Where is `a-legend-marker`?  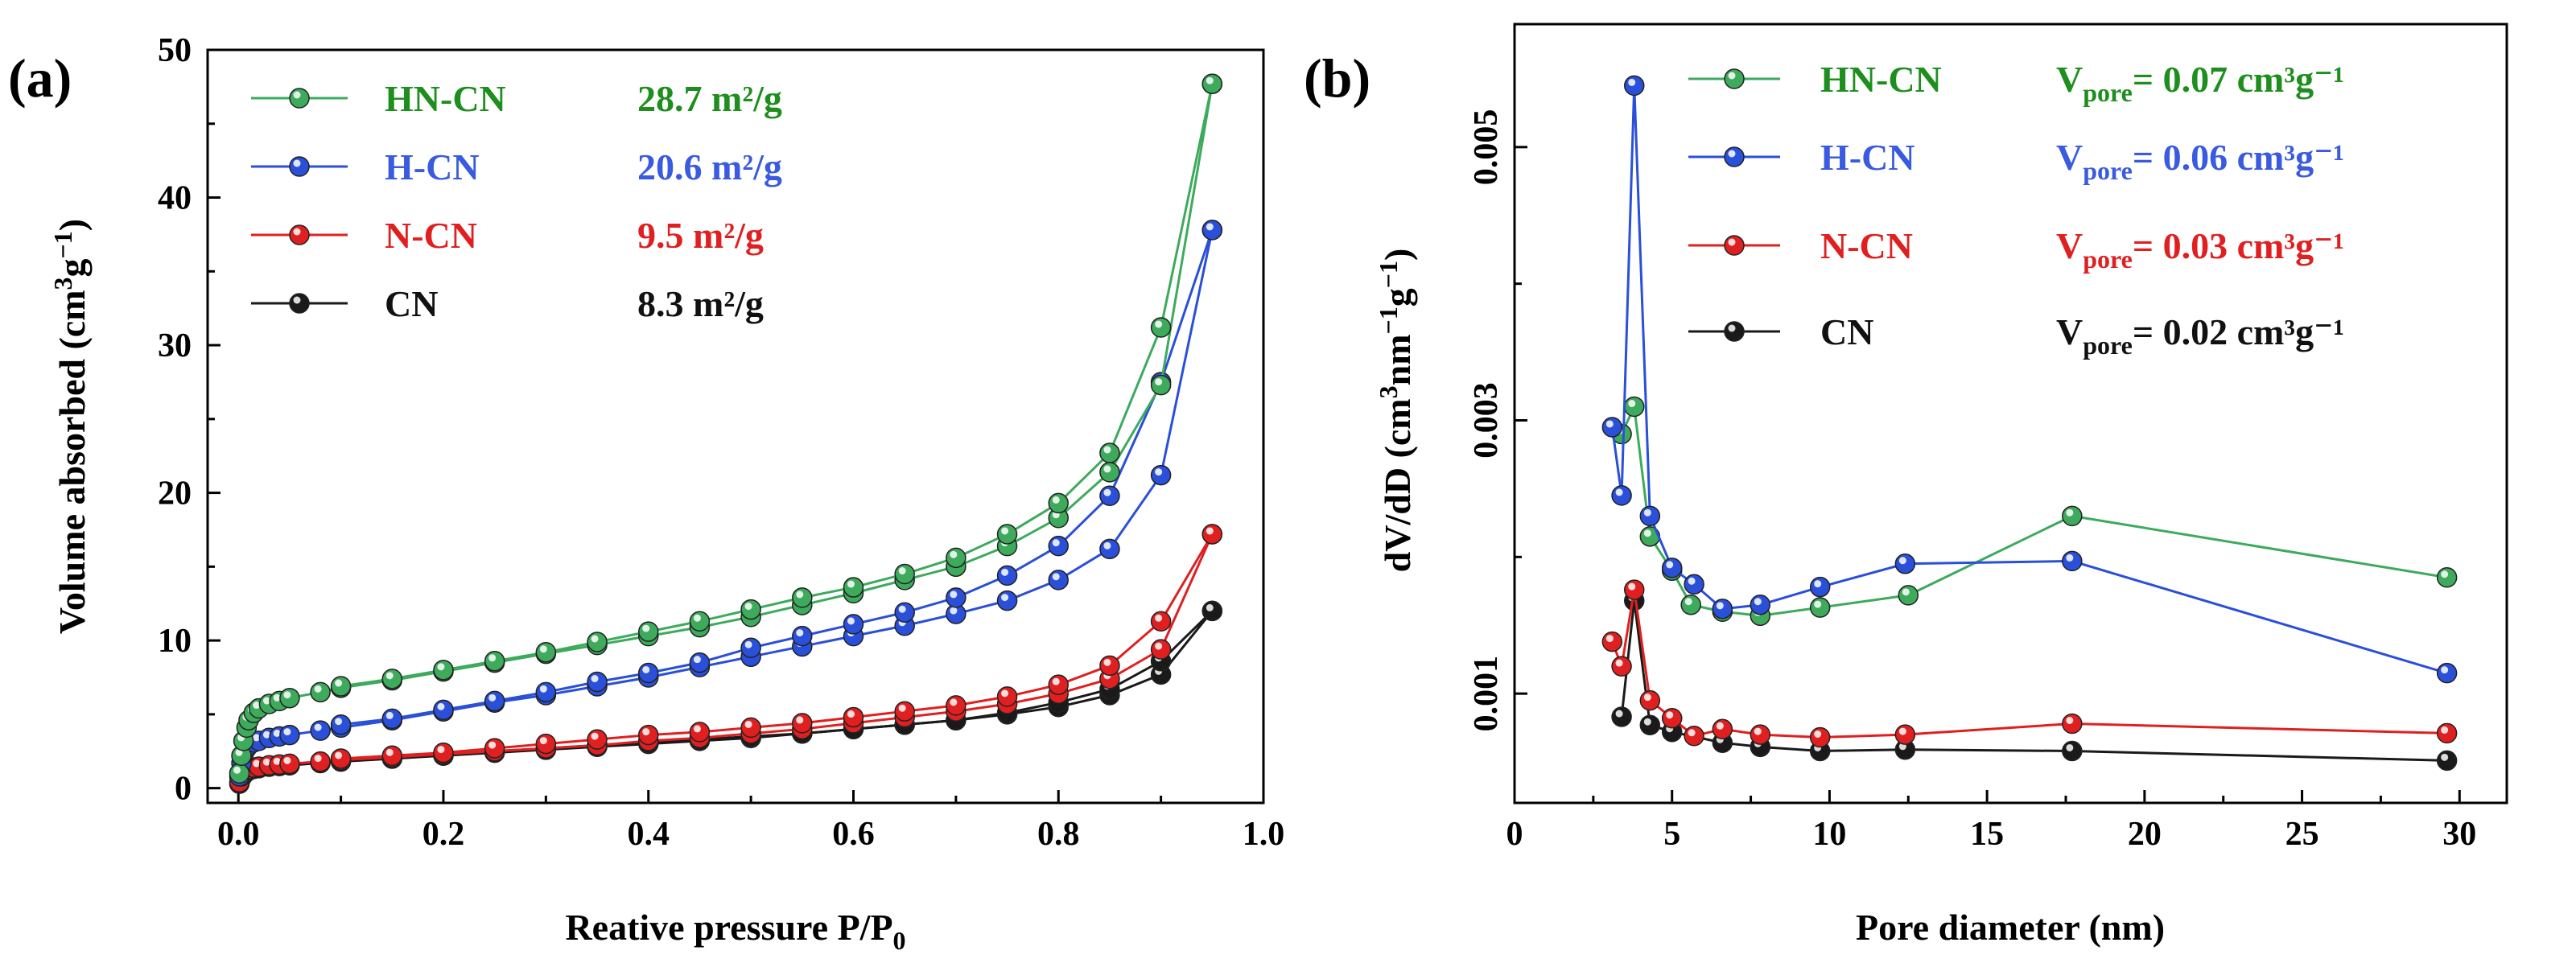 a-legend-marker is located at coordinates (299, 99).